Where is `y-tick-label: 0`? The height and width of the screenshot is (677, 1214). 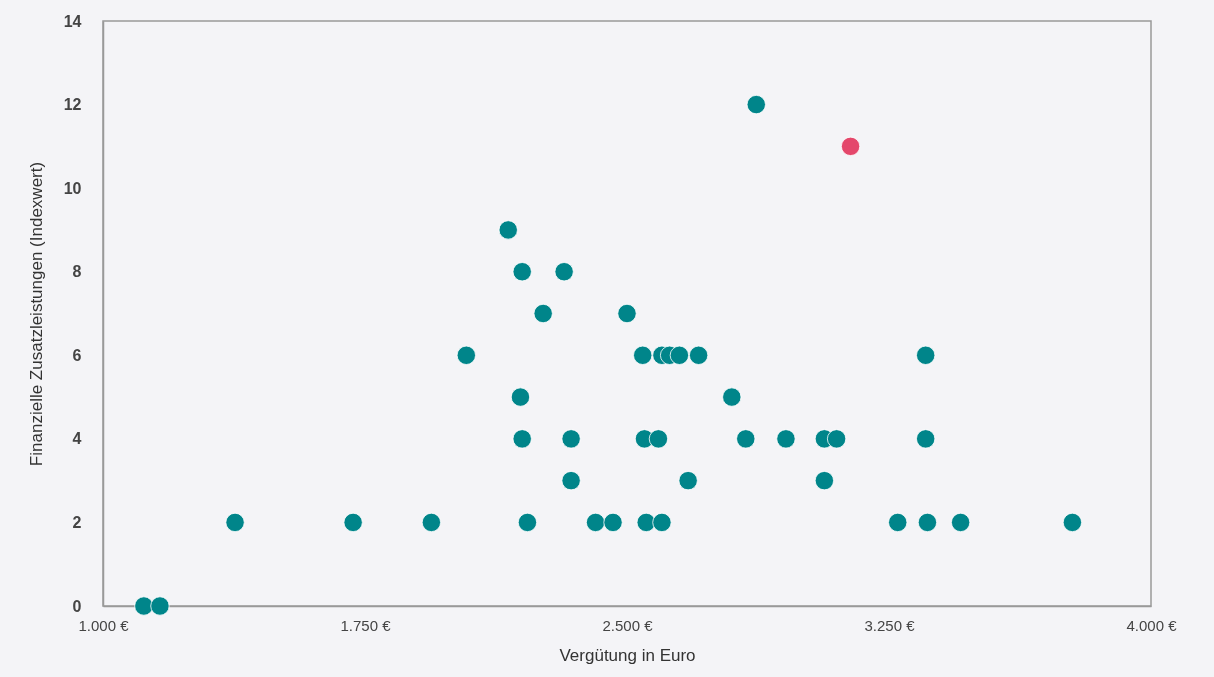 y-tick-label: 0 is located at coordinates (77, 606).